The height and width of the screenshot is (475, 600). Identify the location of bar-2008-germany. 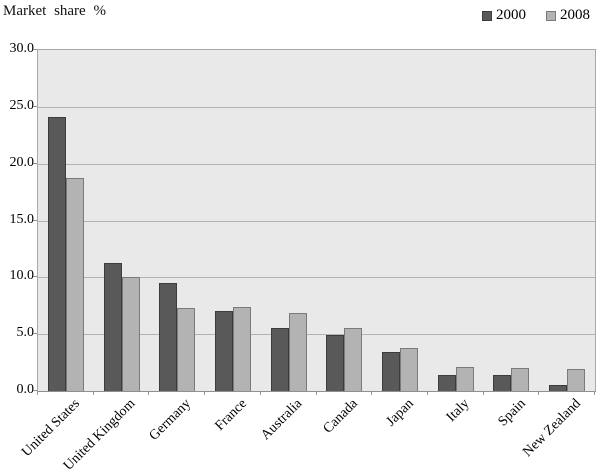
(186, 349).